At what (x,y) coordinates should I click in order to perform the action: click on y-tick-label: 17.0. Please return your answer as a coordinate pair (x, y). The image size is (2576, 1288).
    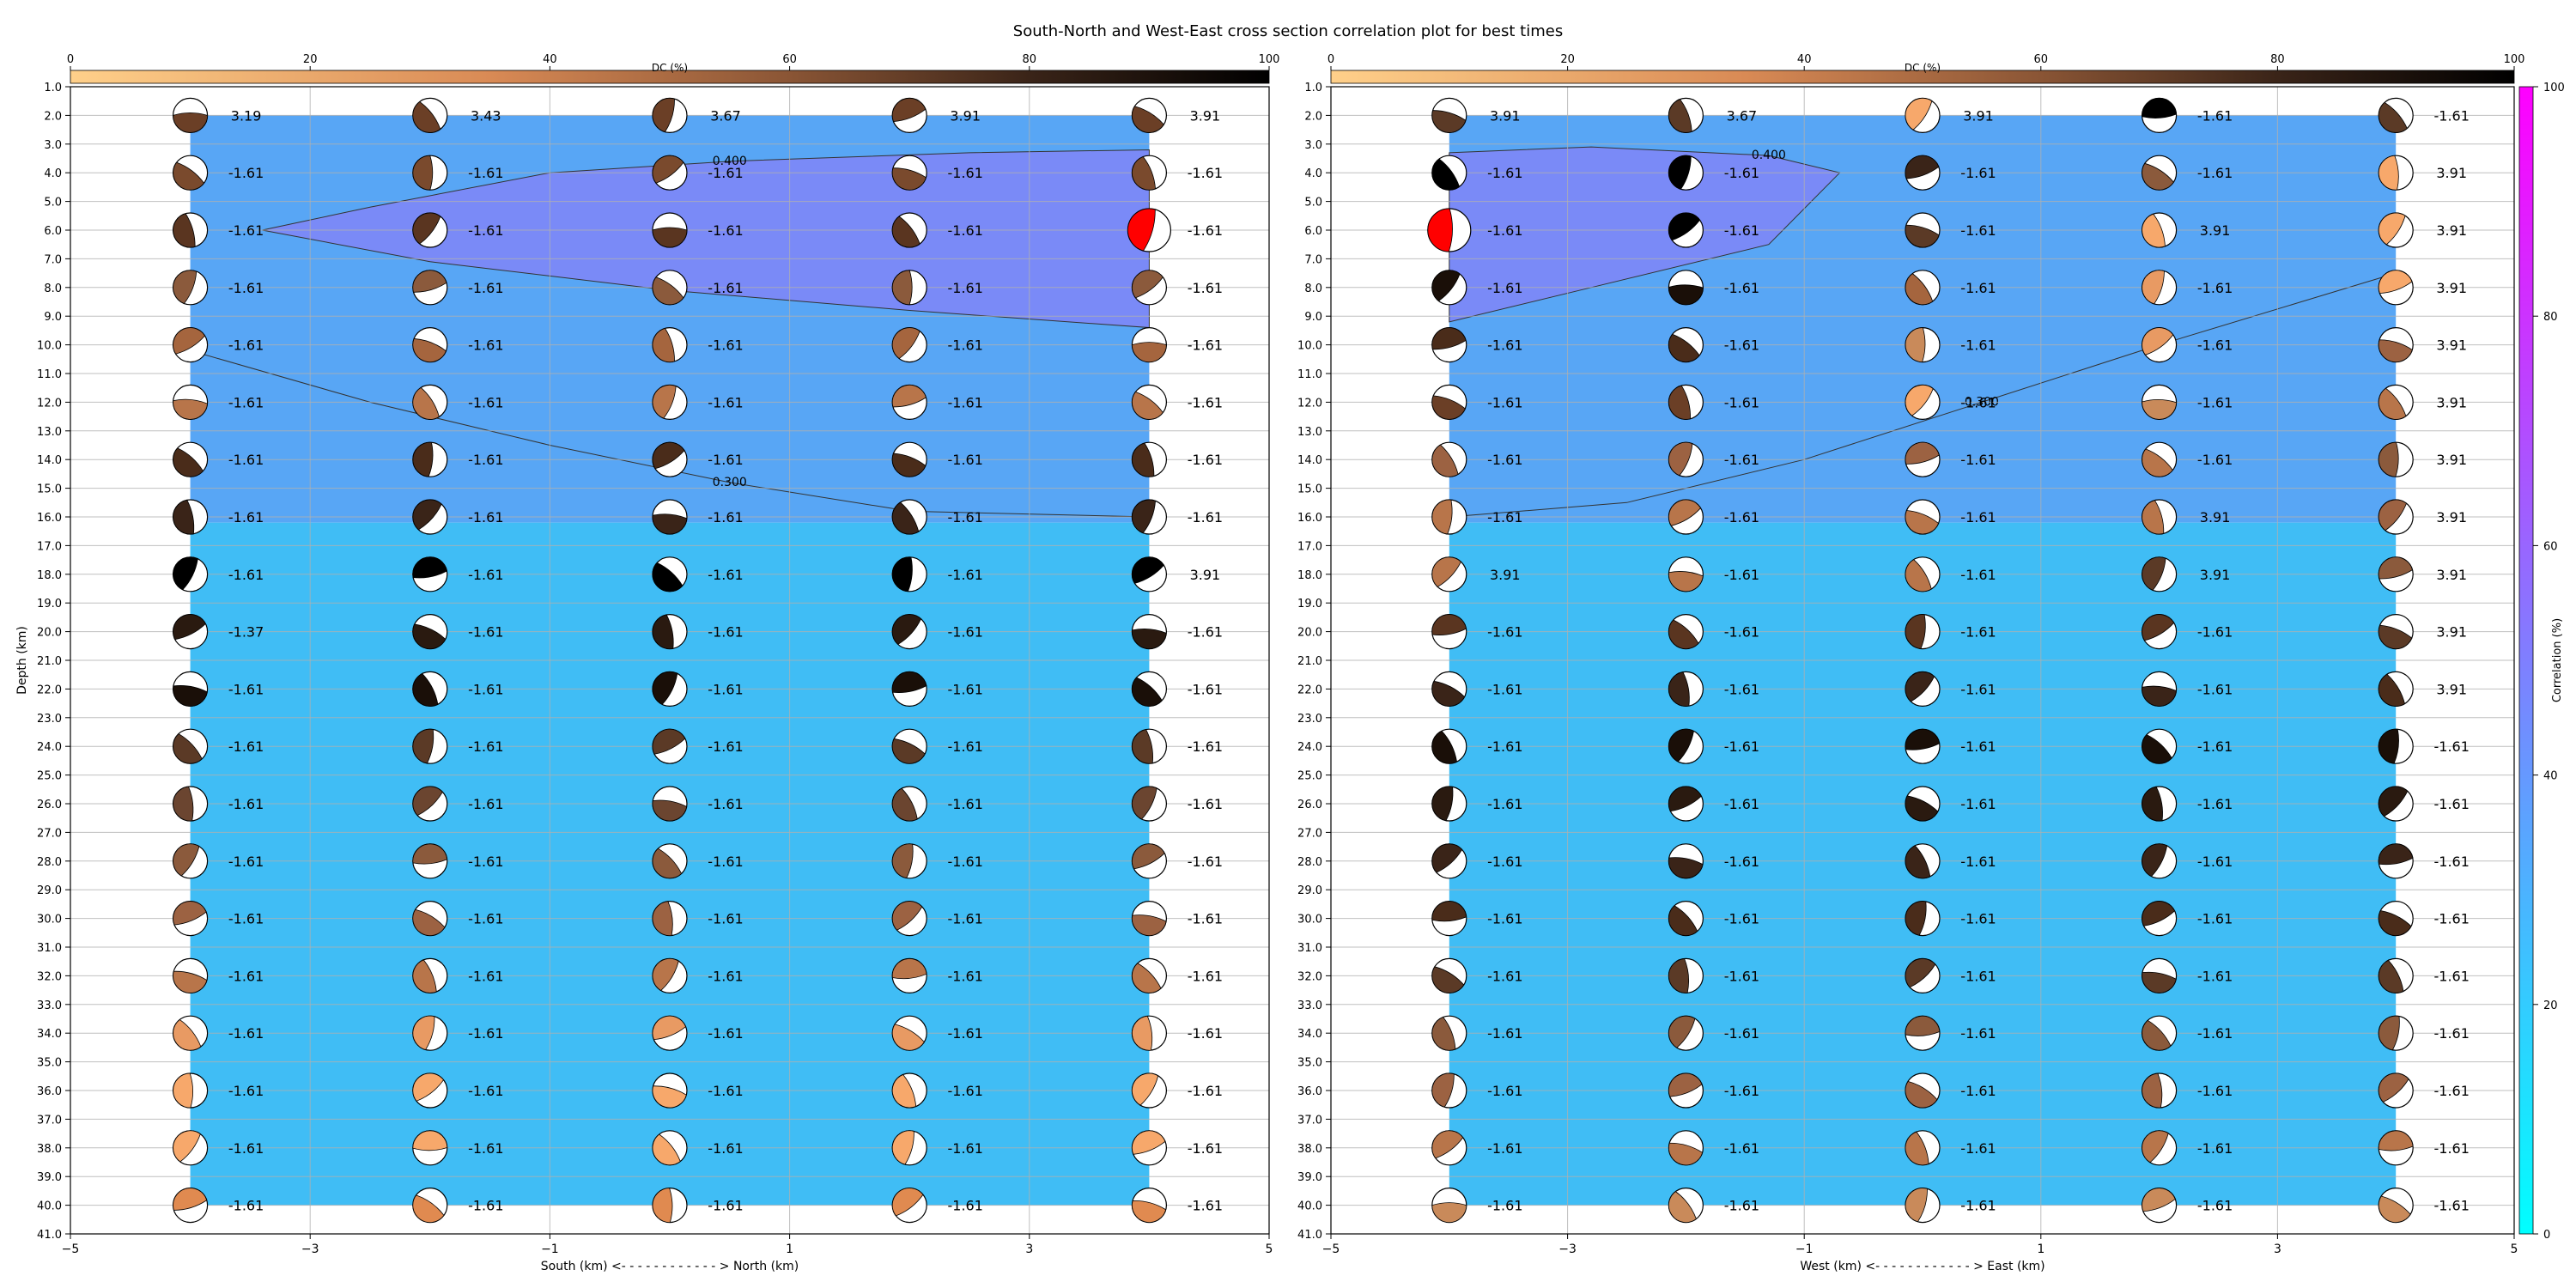
    Looking at the image, I should click on (1309, 546).